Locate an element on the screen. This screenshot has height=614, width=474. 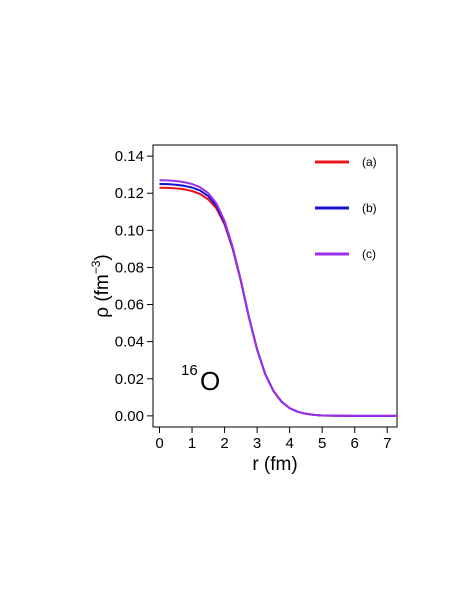
y-axis-title-exponent: −3 is located at coordinates (96, 267).